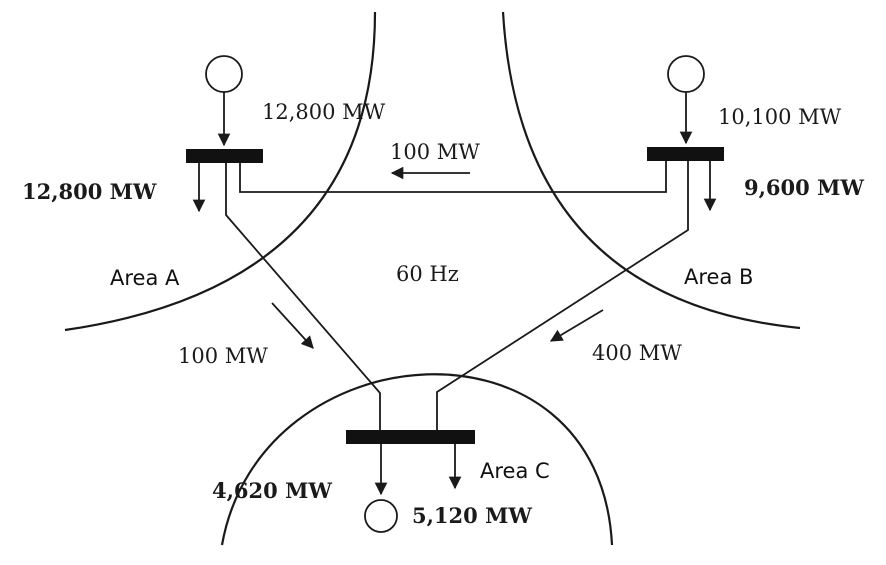 Image resolution: width=886 pixels, height=565 pixels. Describe the element at coordinates (718, 277) in the screenshot. I see `area-b-name-label: Area B` at that location.